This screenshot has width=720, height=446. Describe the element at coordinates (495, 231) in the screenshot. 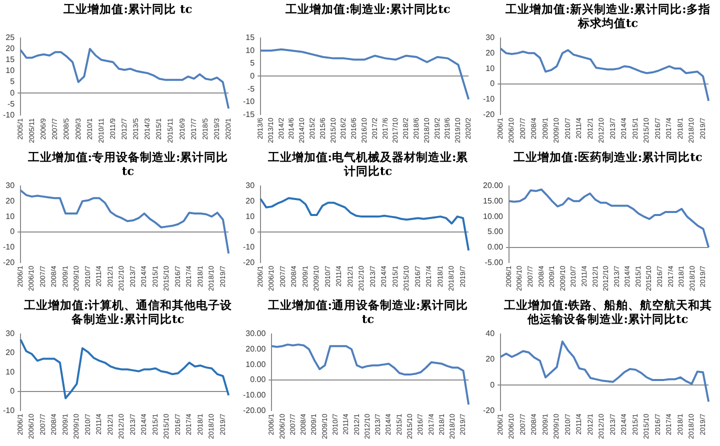

I see `y-tick-label: 5.00` at that location.